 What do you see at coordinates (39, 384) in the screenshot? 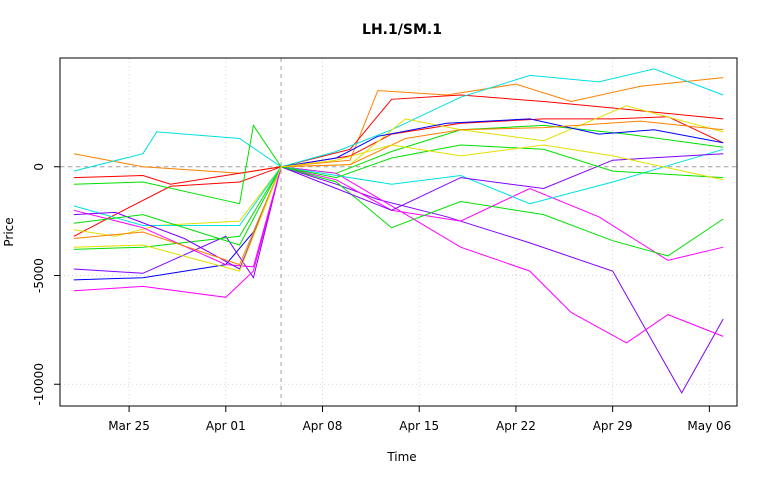
I see `y-tick-label: -10000` at bounding box center [39, 384].